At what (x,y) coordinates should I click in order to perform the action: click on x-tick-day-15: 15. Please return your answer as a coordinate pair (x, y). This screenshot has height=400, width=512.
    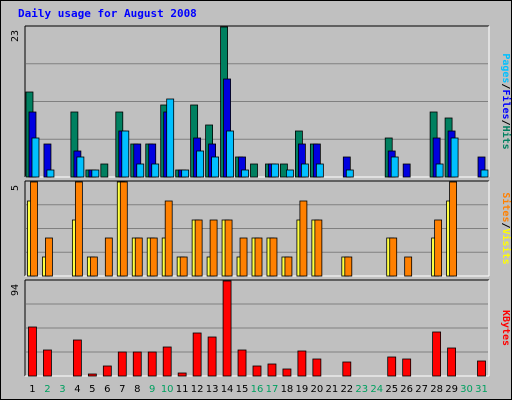
    Looking at the image, I should click on (242, 389).